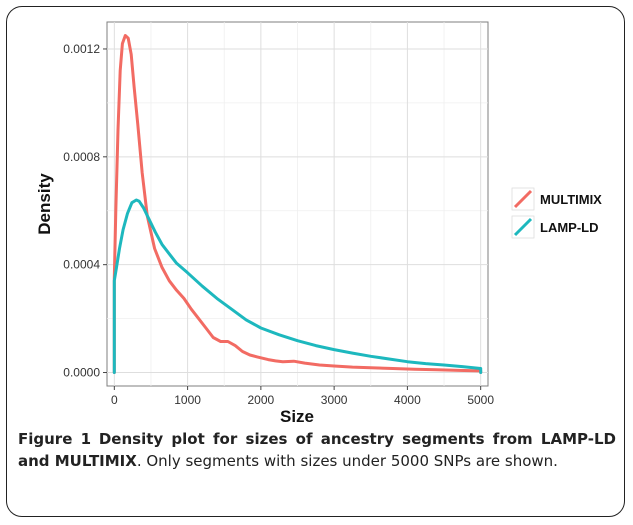 The height and width of the screenshot is (525, 633). Describe the element at coordinates (334, 400) in the screenshot. I see `x-tick-label: 3000` at that location.